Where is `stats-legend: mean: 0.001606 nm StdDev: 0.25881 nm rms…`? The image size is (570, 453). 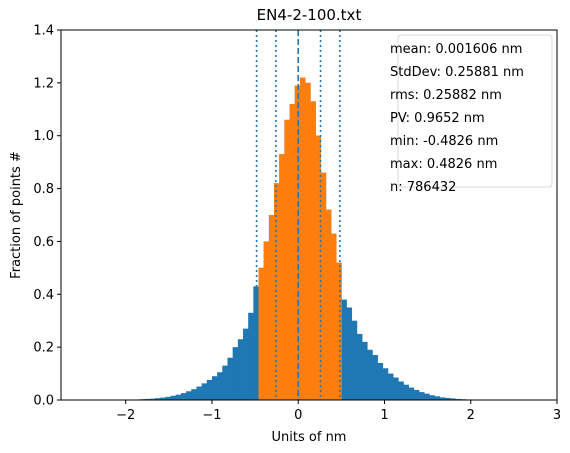 stats-legend: mean: 0.001606 nm StdDev: 0.25881 nm rms… is located at coordinates (471, 114).